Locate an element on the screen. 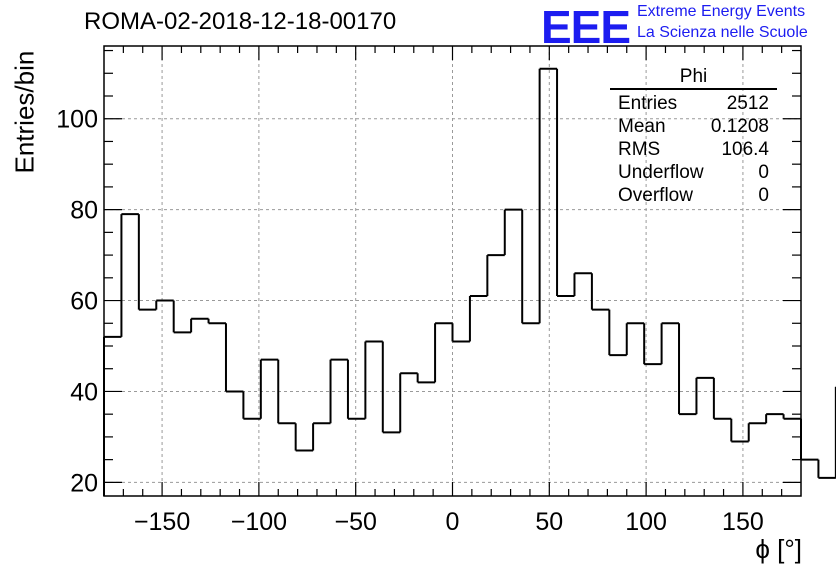 The image size is (836, 572). y-tick-label: 60 is located at coordinates (84, 302).